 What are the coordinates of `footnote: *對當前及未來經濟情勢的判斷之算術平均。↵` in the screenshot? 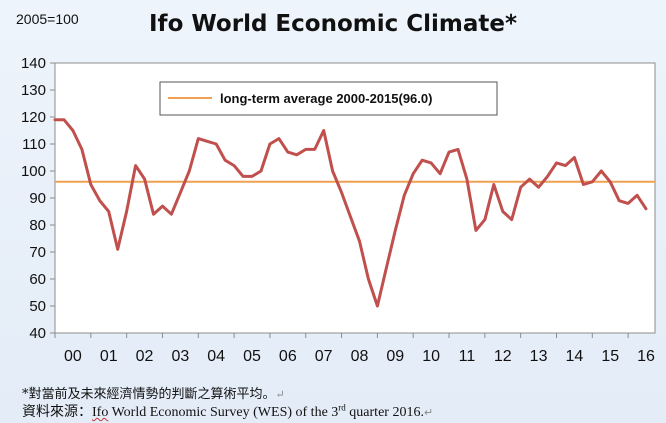 It's located at (153, 392).